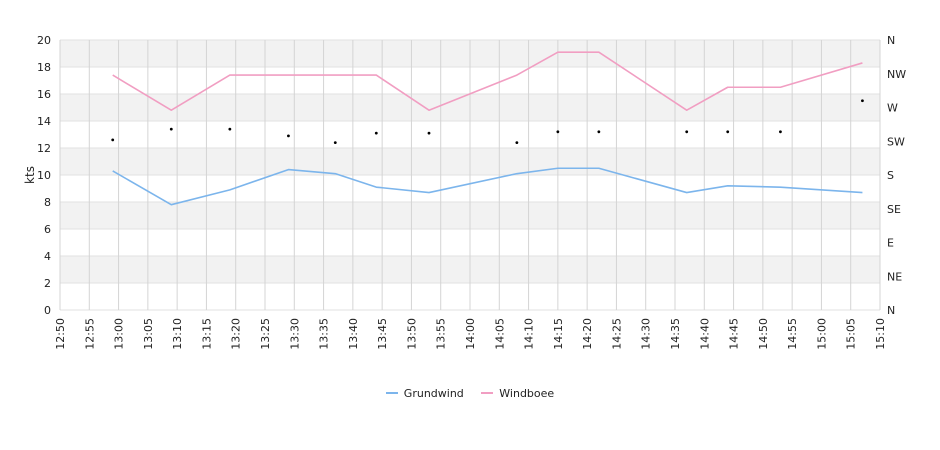 The height and width of the screenshot is (450, 940). Describe the element at coordinates (30, 175) in the screenshot. I see `y-axis-title: kts` at that location.